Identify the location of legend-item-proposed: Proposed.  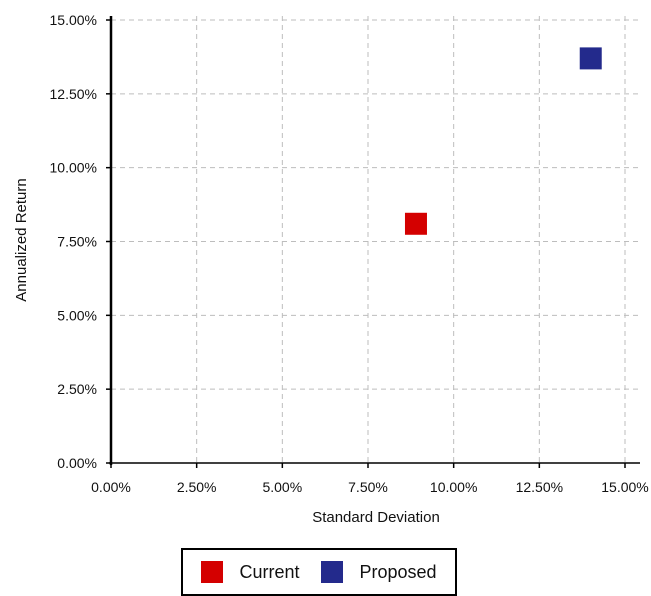
(379, 572).